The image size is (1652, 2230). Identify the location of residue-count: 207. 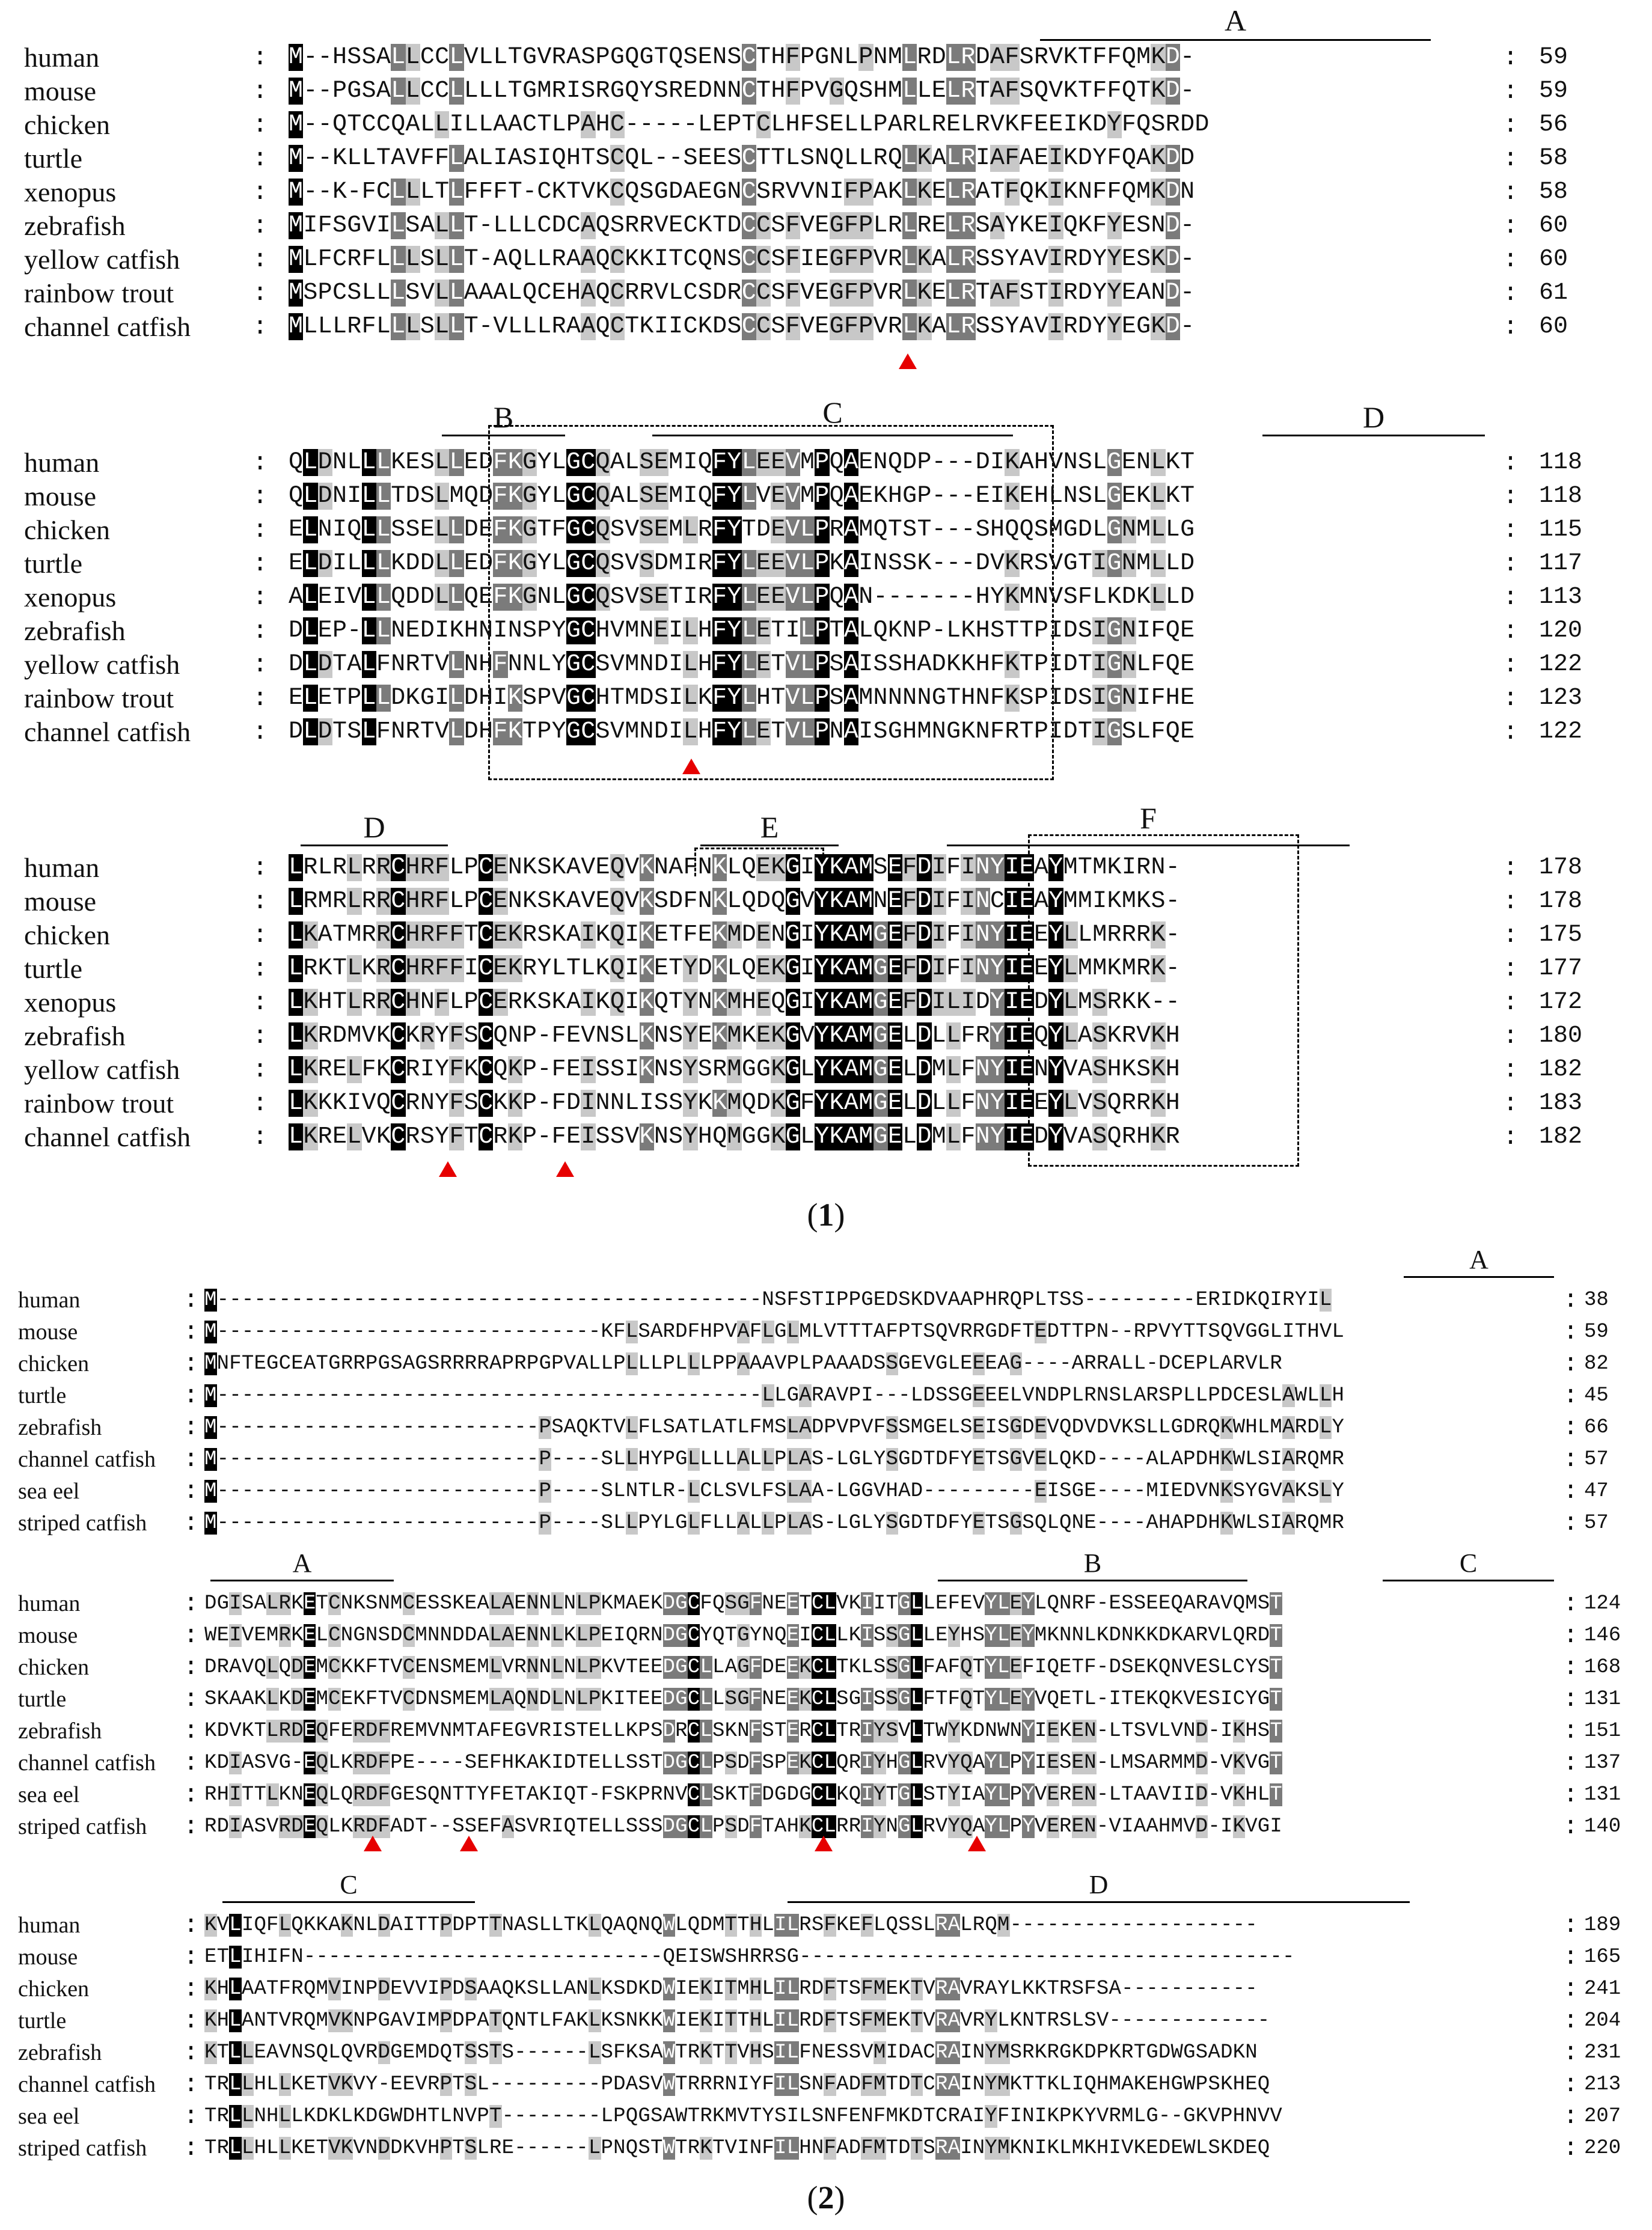
(1602, 2116).